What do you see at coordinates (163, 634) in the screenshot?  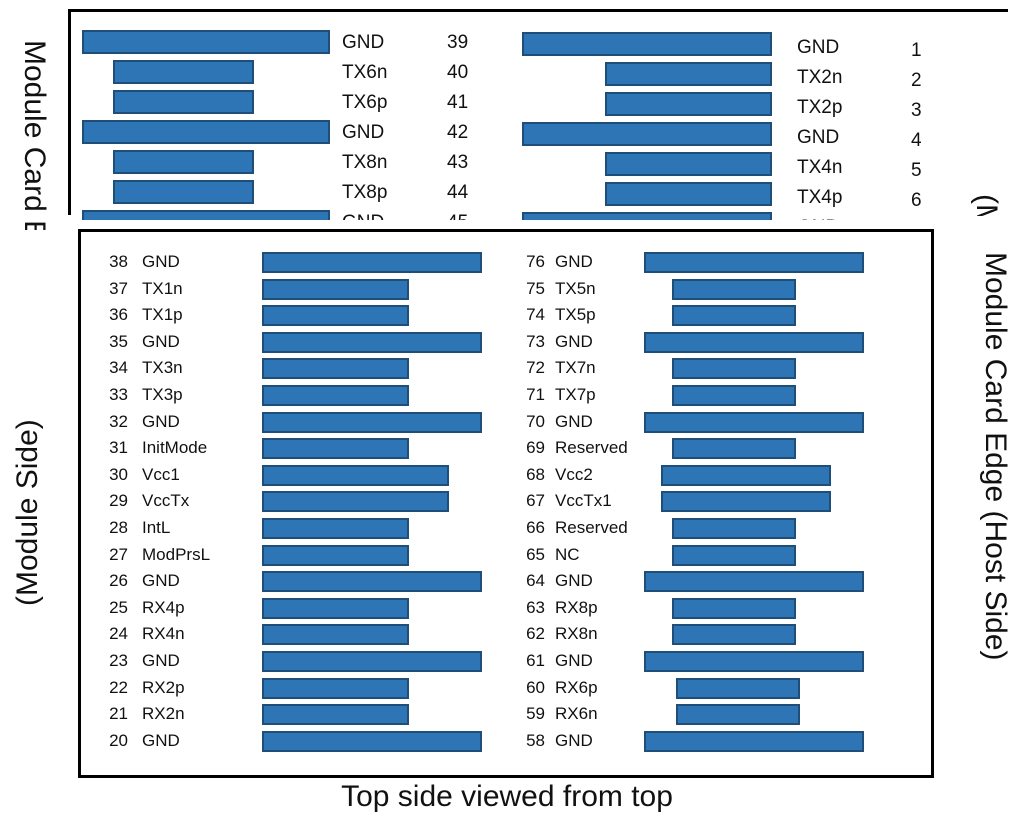 I see `pin-signal-label: RX4n` at bounding box center [163, 634].